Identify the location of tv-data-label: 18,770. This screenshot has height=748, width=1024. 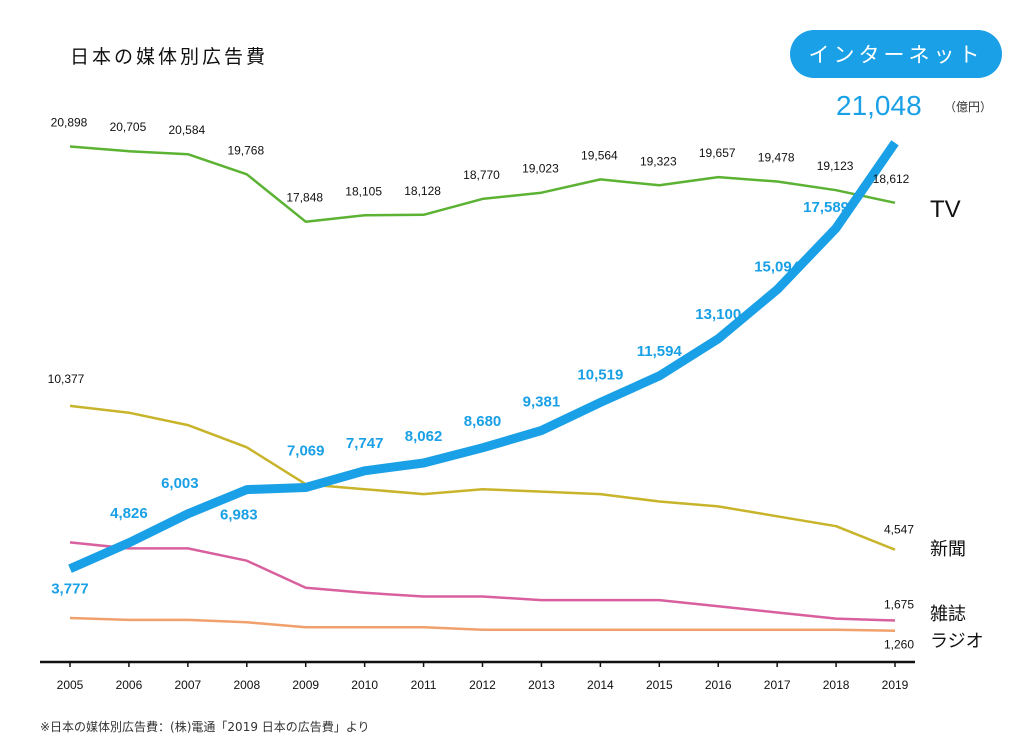
(481, 175).